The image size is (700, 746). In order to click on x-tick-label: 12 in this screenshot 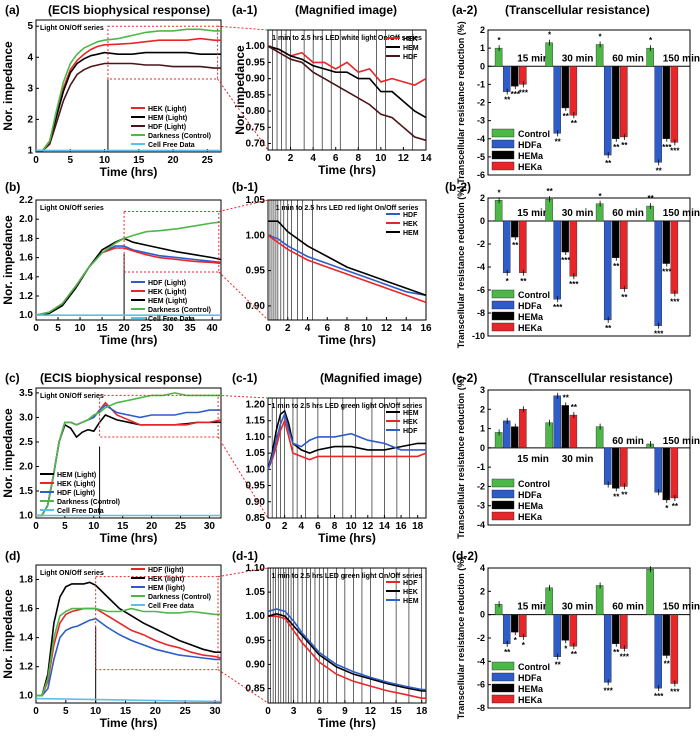, I will do `click(368, 526)`.